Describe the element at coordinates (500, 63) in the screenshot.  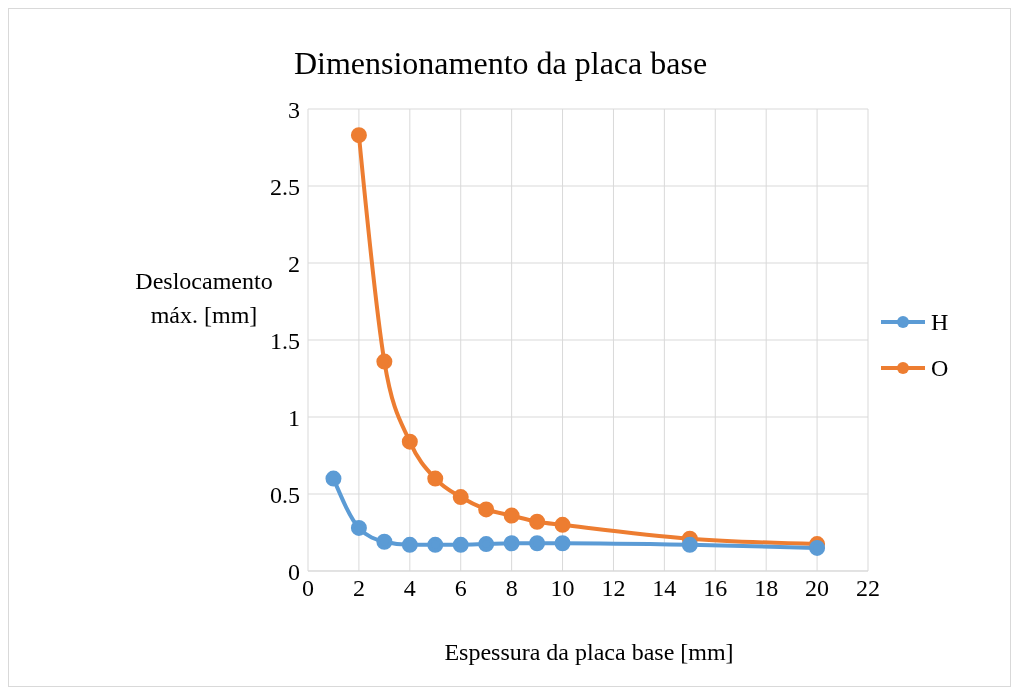
I see `chart-title: Dimensionamento da placa base` at that location.